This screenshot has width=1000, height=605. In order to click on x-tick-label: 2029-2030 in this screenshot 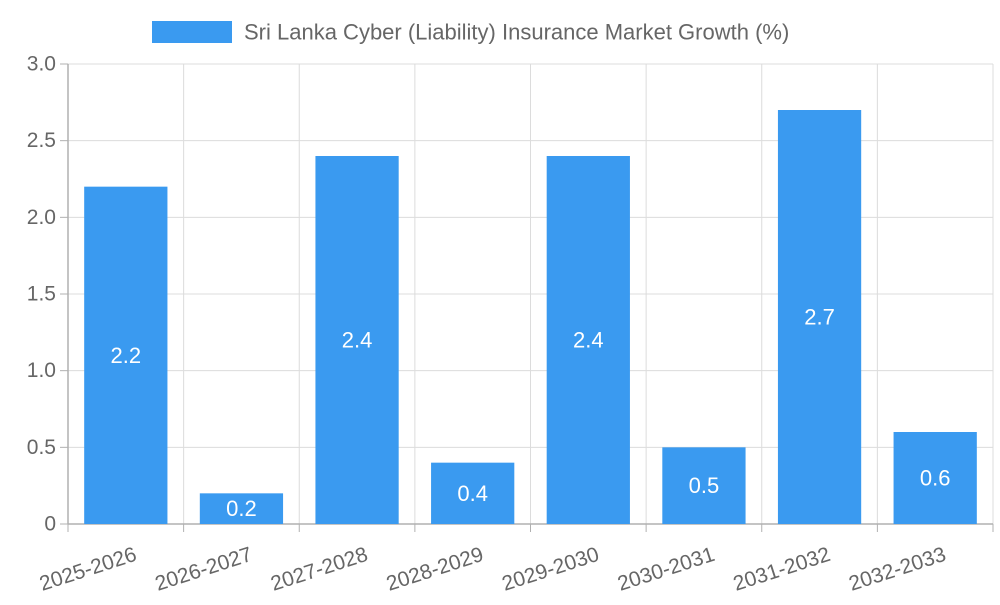, I will do `click(550, 569)`.